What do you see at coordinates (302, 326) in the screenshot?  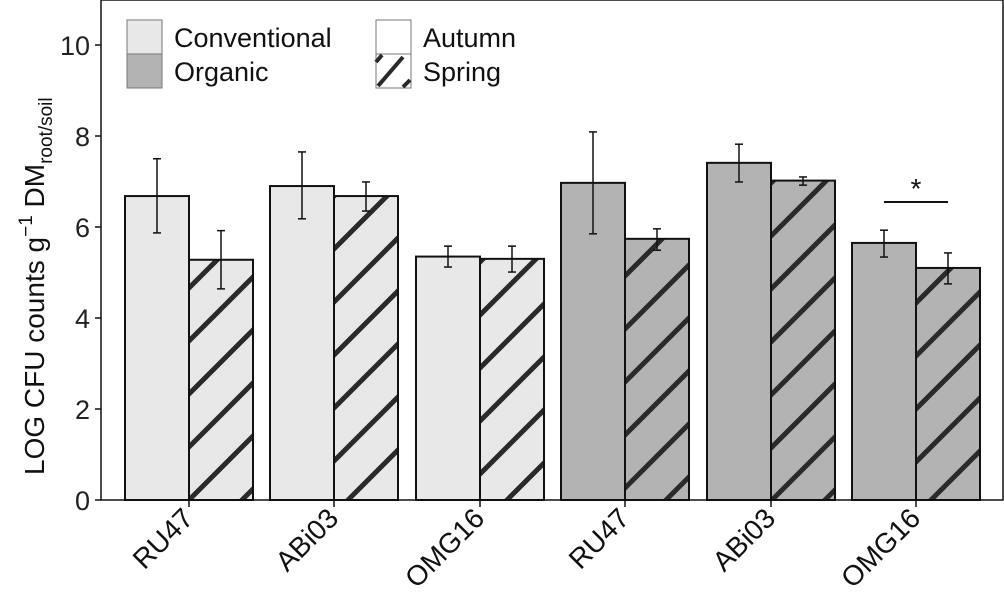 I see `bar-abi03-conventional-autumn` at bounding box center [302, 326].